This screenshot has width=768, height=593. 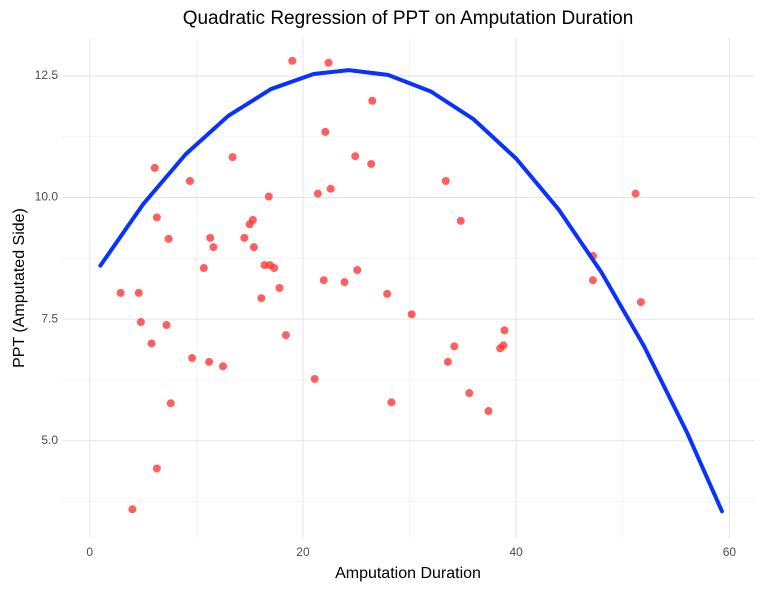 What do you see at coordinates (517, 552) in the screenshot?
I see `x-tick-label: 40` at bounding box center [517, 552].